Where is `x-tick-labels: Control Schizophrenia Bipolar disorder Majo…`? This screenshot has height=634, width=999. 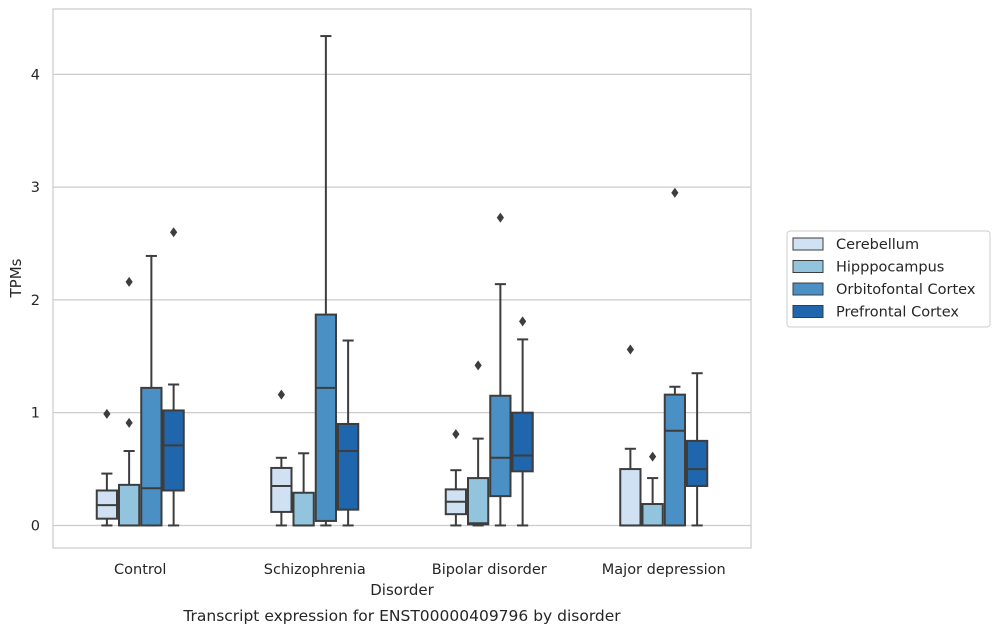 x-tick-labels: Control Schizophrenia Bipolar disorder Majo… is located at coordinates (420, 570).